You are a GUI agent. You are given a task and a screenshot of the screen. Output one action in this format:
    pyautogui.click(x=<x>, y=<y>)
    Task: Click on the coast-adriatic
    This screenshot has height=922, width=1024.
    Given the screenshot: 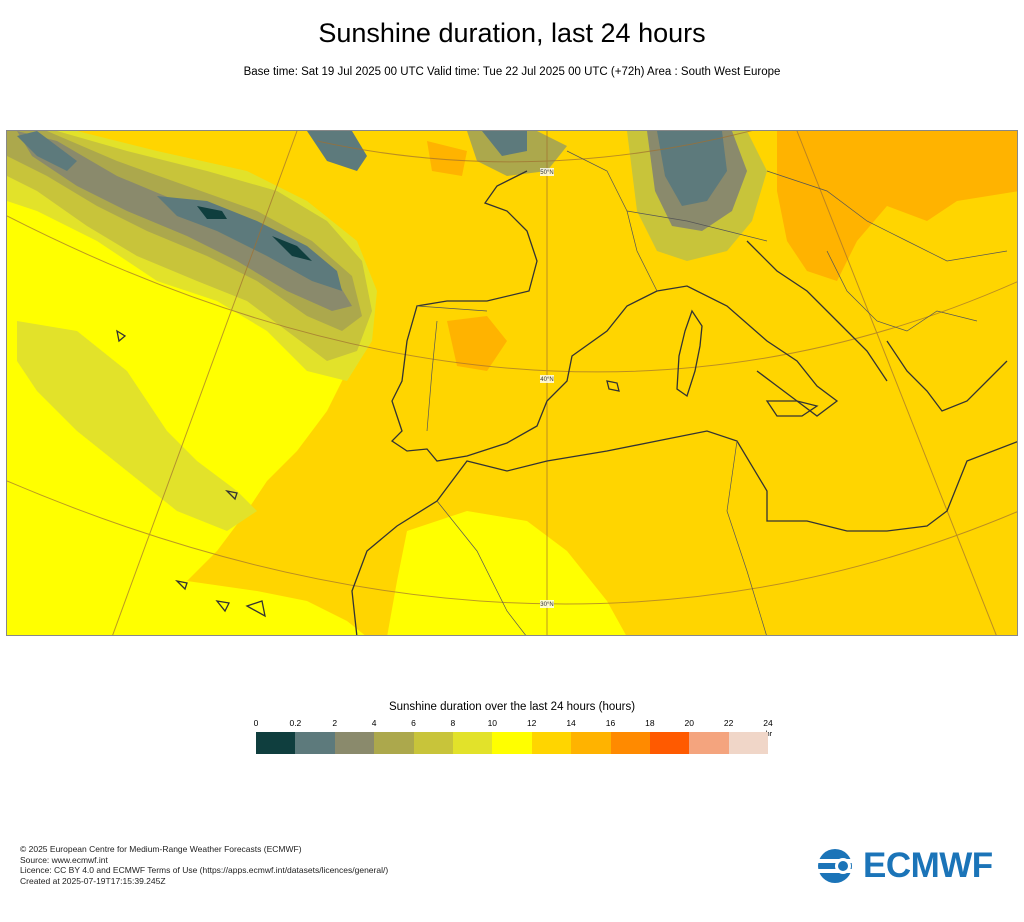 What is the action you would take?
    pyautogui.click(x=817, y=311)
    